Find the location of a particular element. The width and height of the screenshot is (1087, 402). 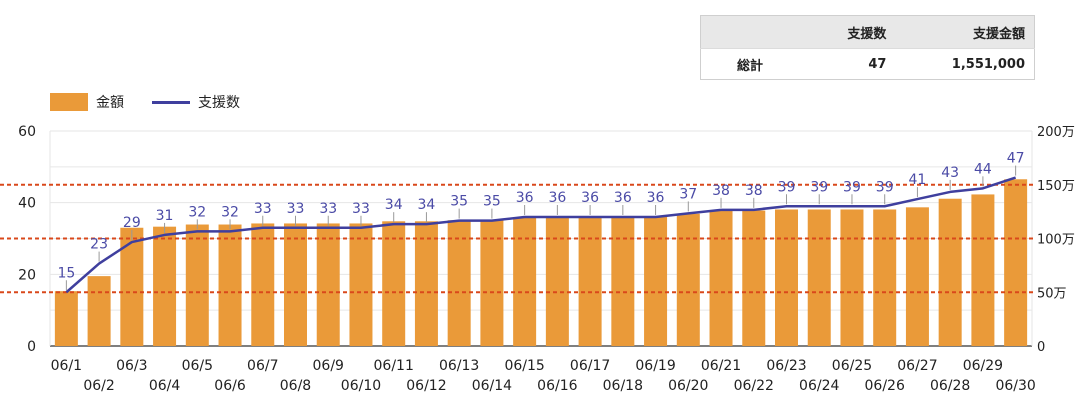

x-axis-tick-label: 06/18 is located at coordinates (623, 386).